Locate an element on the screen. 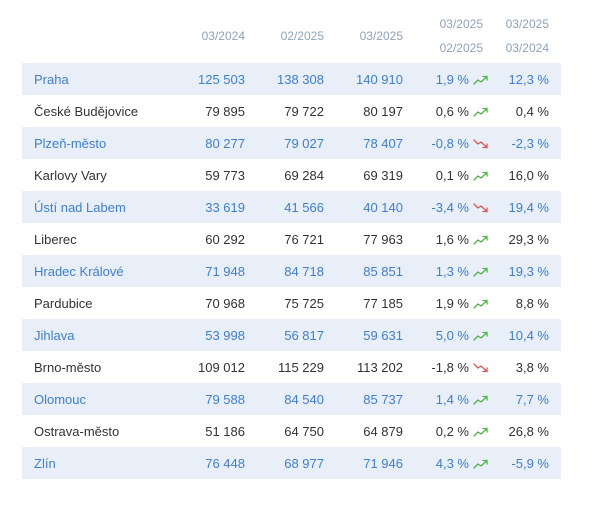  region-name-cell: České Budějovice is located at coordinates (87, 111).